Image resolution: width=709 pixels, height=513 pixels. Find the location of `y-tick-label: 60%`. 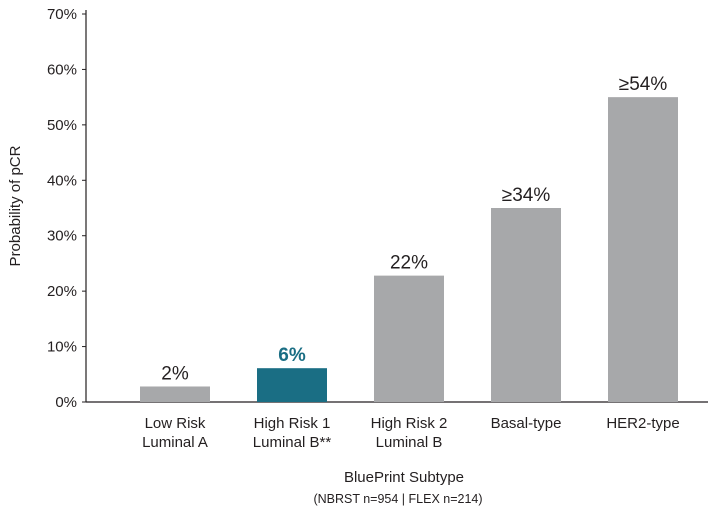

y-tick-label: 60% is located at coordinates (62, 69).